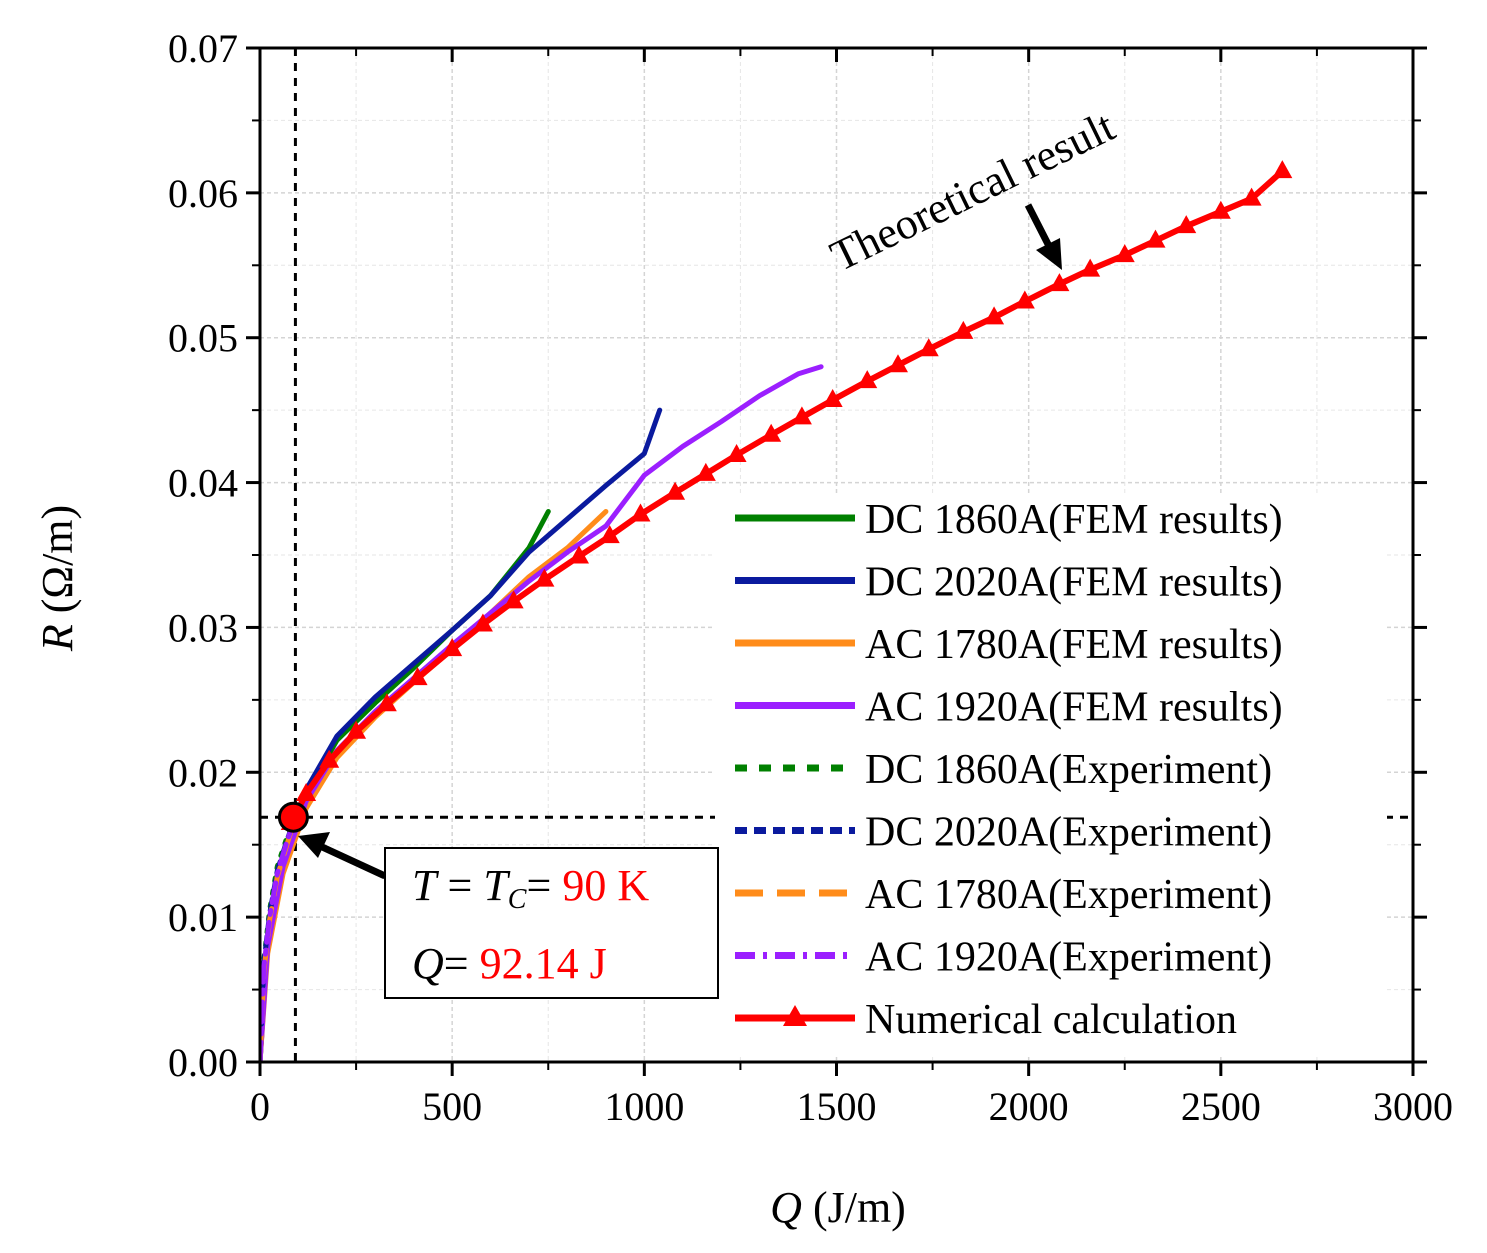 This screenshot has width=1487, height=1253. I want to click on y-tick-label: 0.00, so click(203, 1062).